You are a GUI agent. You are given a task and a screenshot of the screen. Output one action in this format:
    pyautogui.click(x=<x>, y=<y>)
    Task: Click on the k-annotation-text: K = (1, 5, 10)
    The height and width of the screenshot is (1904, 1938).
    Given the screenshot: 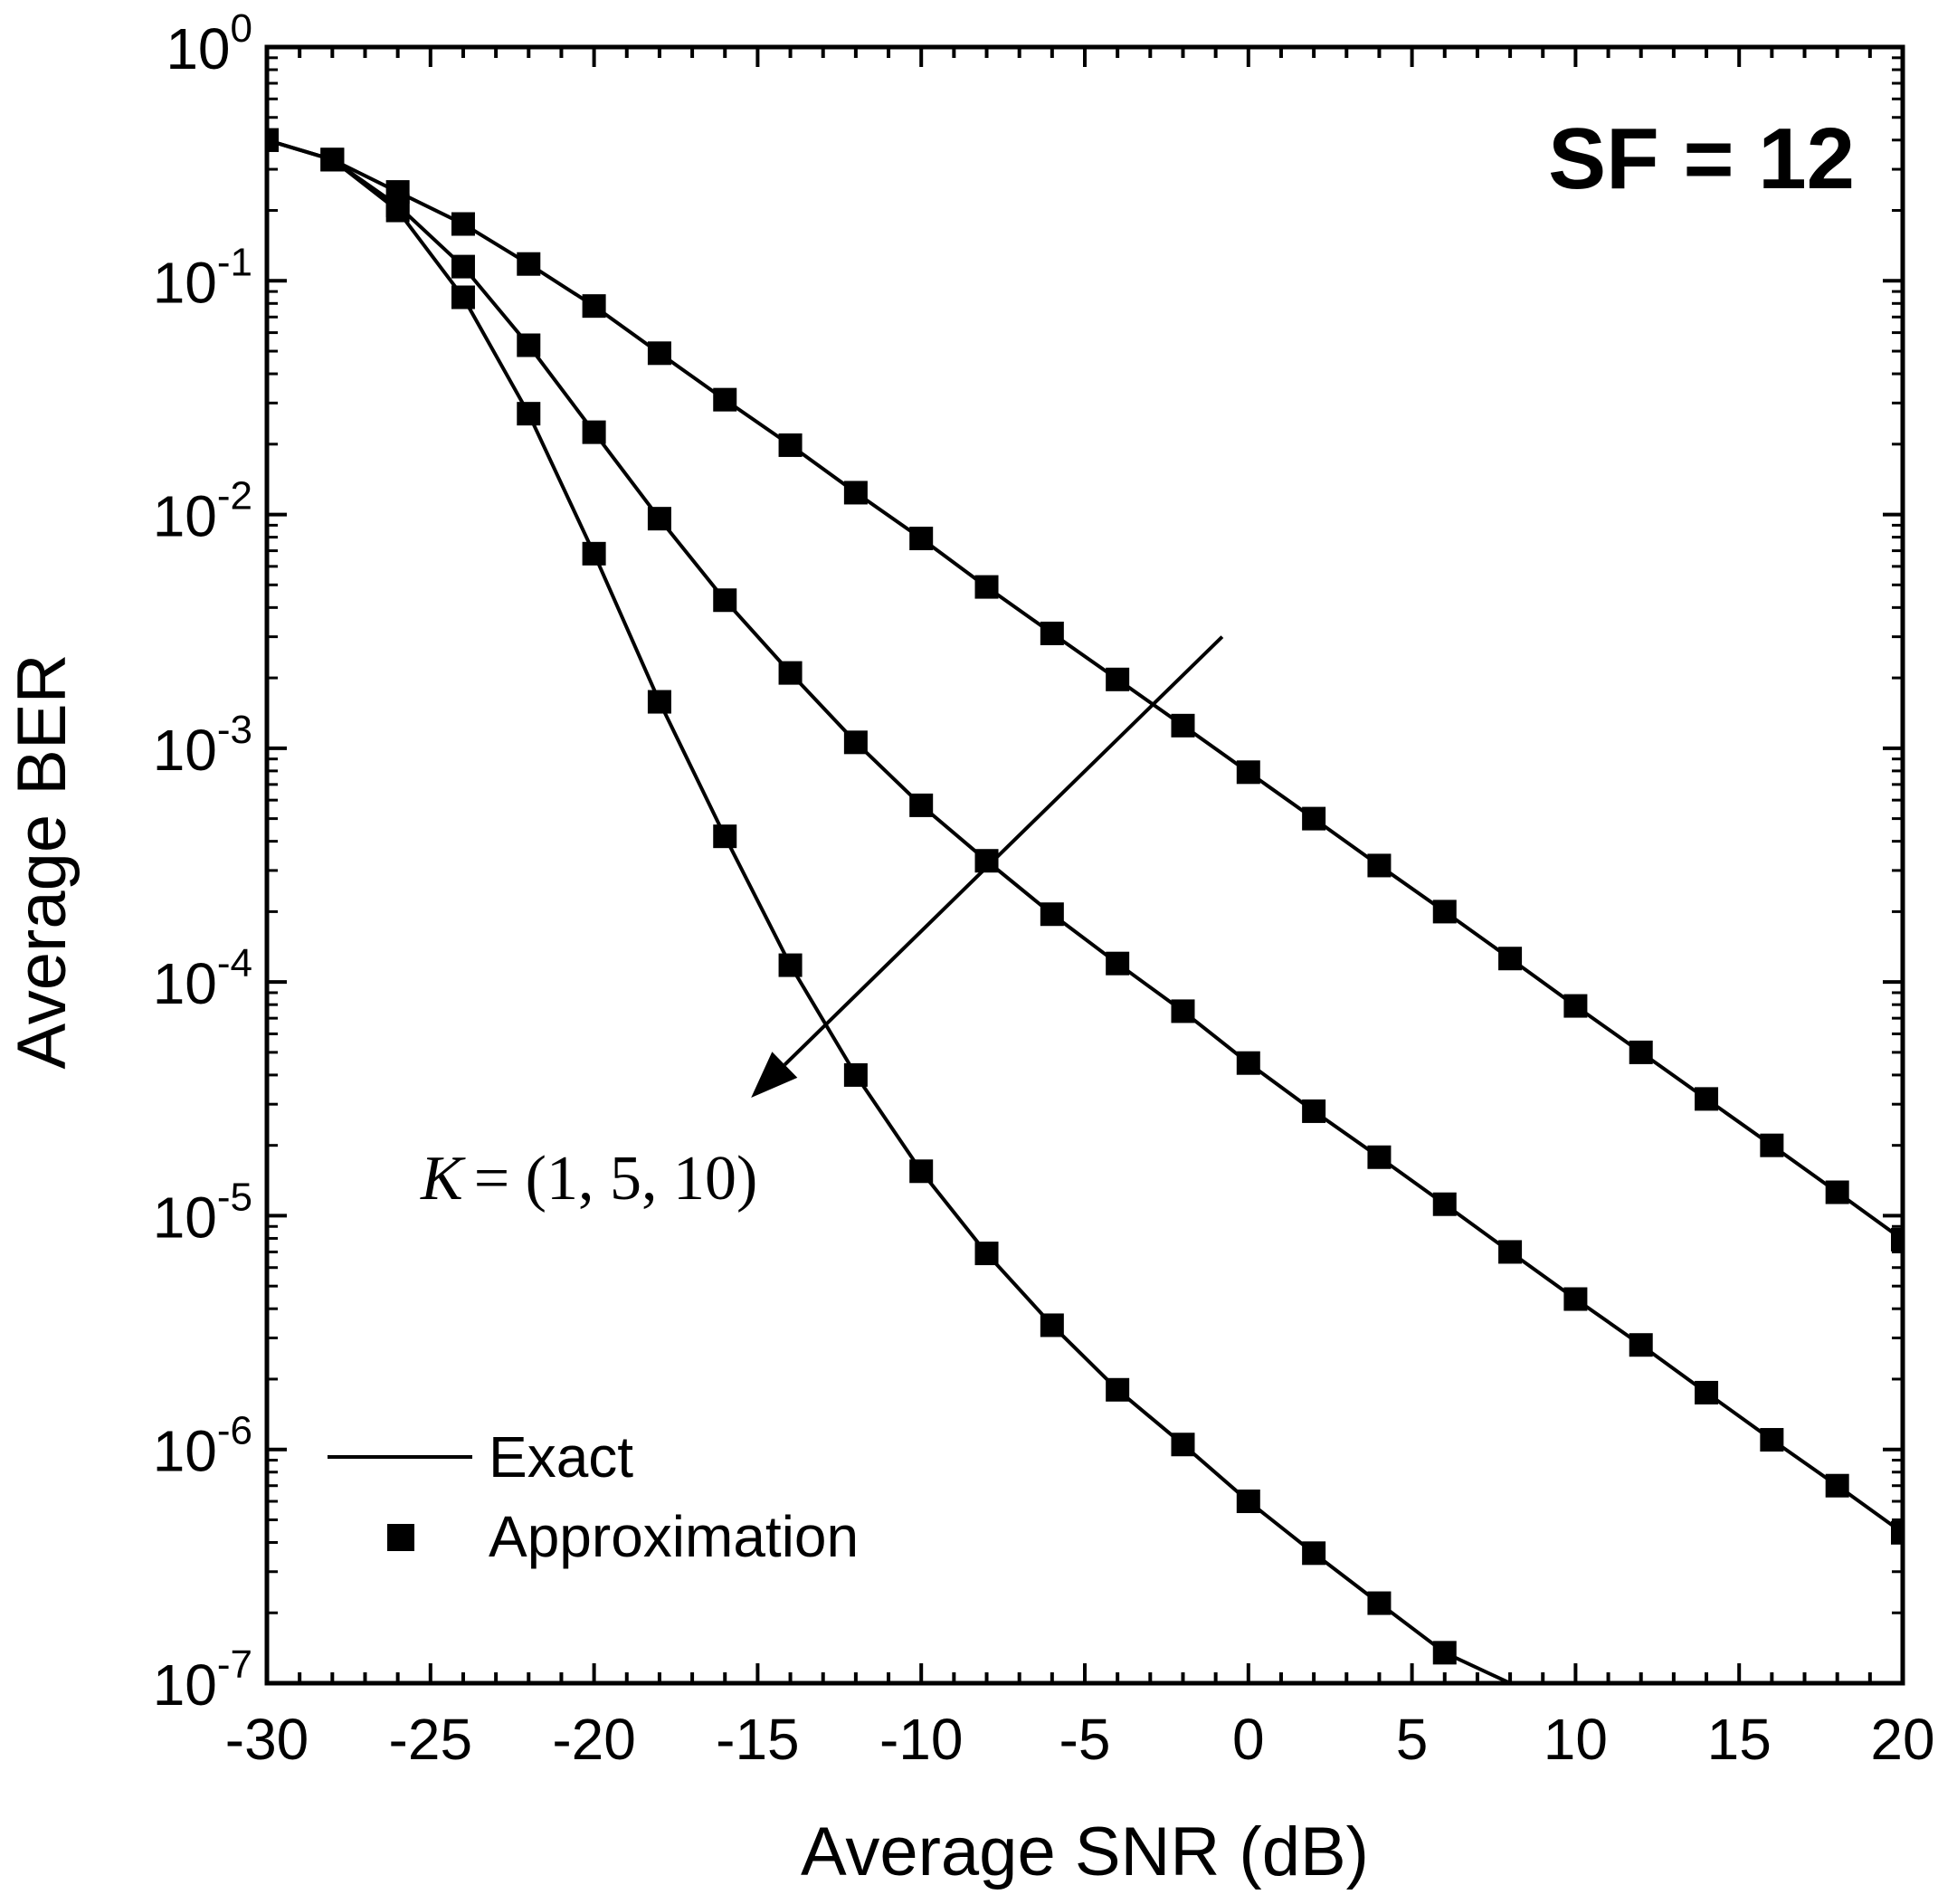 What is the action you would take?
    pyautogui.click(x=589, y=1179)
    